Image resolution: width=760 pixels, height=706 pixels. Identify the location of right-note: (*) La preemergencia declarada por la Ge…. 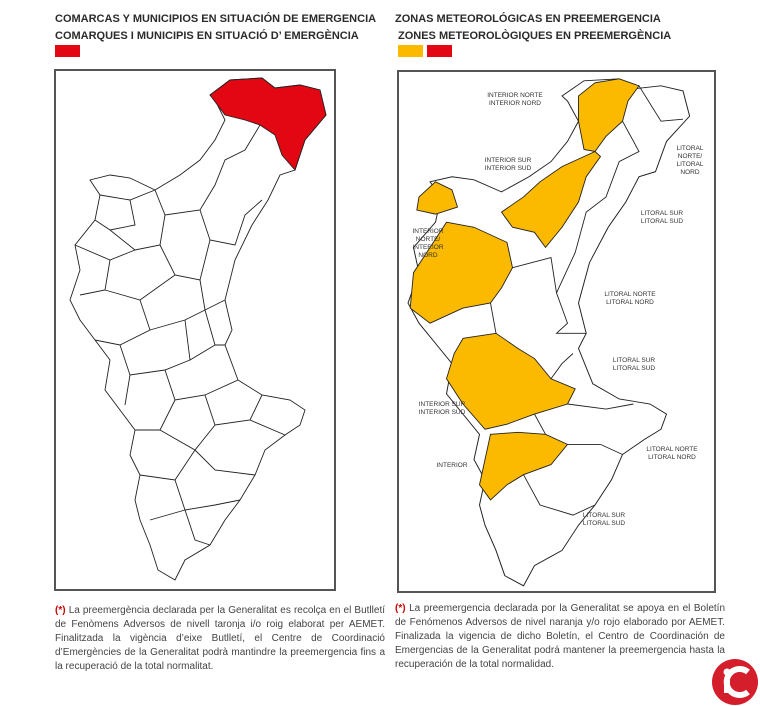
(560, 637).